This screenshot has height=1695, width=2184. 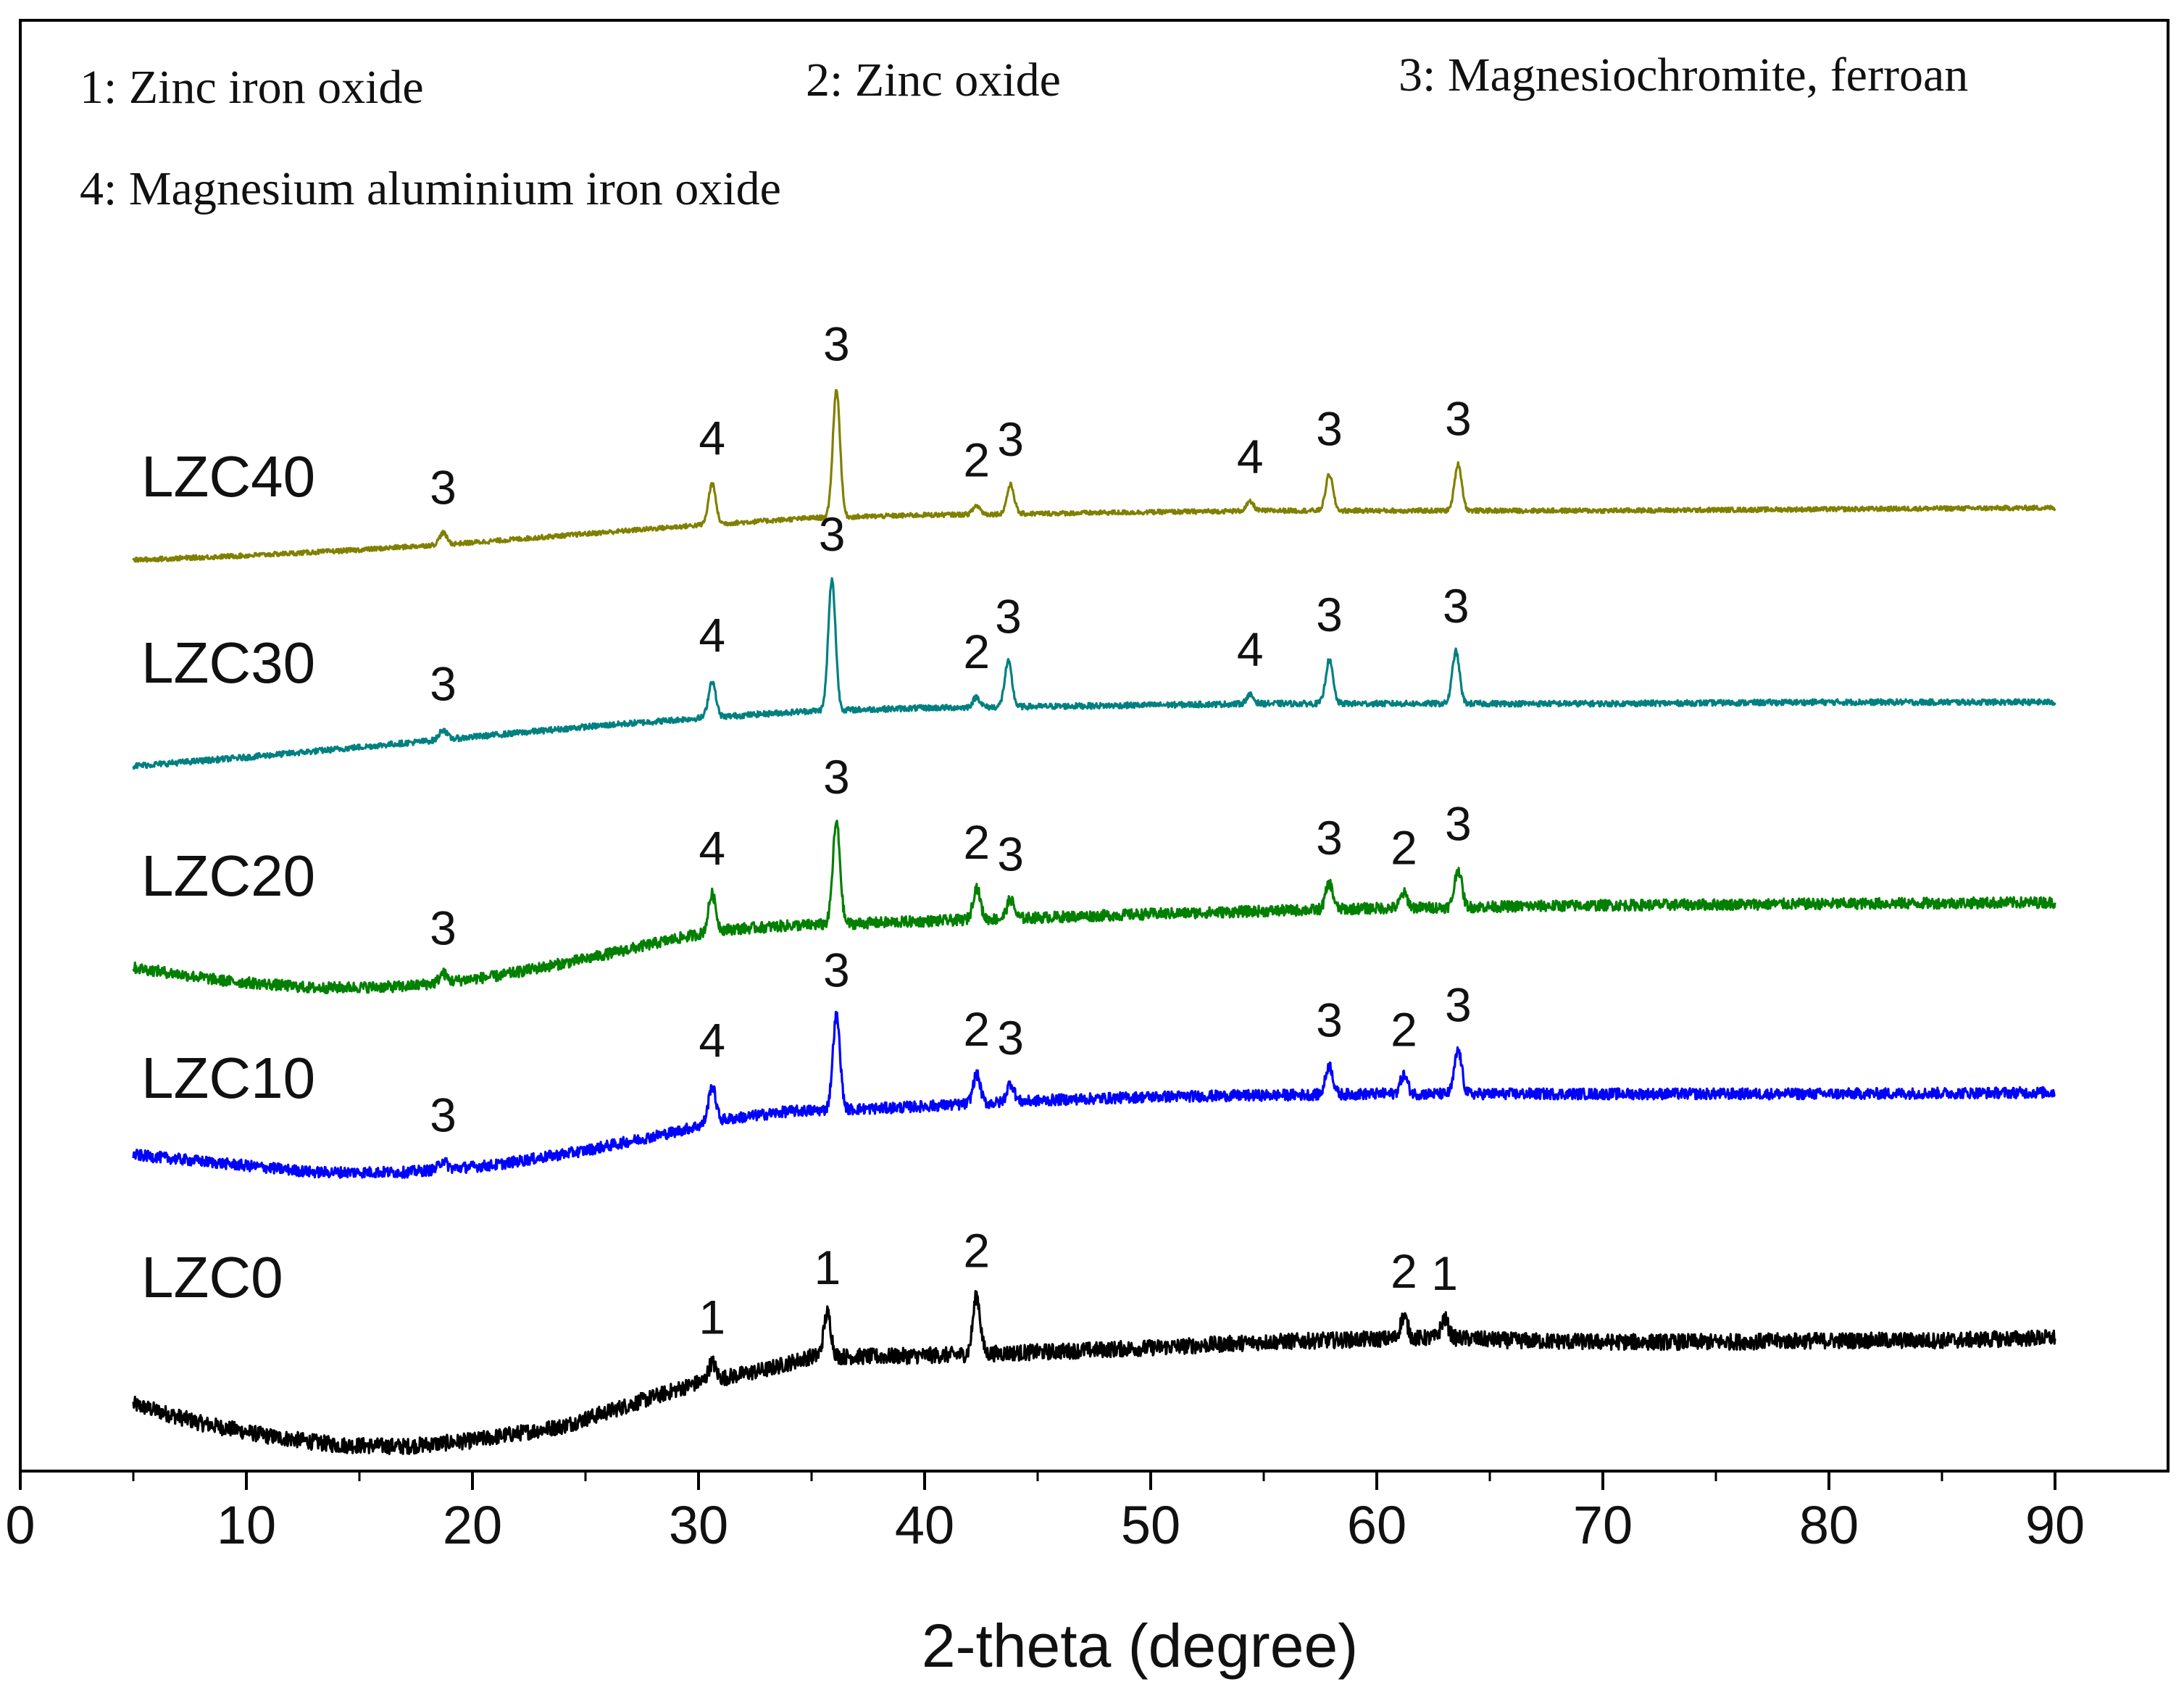 What do you see at coordinates (698, 1525) in the screenshot?
I see `x-tick-label: 30` at bounding box center [698, 1525].